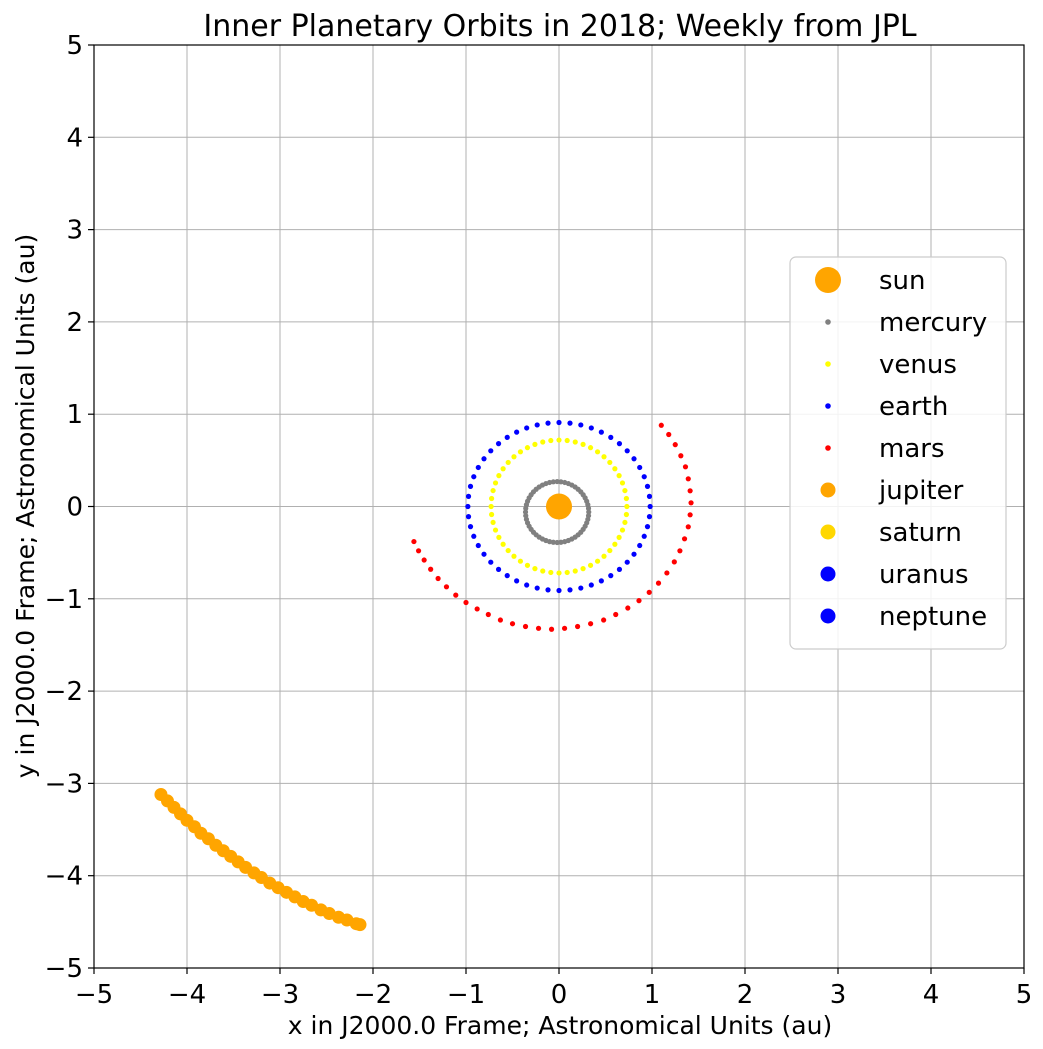 This screenshot has width=1043, height=1049. Describe the element at coordinates (828, 280) in the screenshot. I see `sun-legend-marker` at that location.